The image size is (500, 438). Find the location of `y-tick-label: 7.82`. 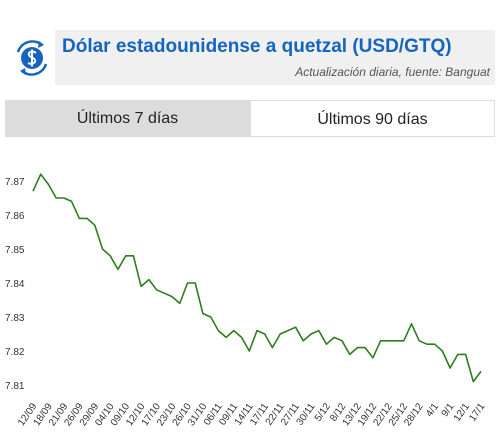

y-tick-label: 7.82 is located at coordinates (15, 352).